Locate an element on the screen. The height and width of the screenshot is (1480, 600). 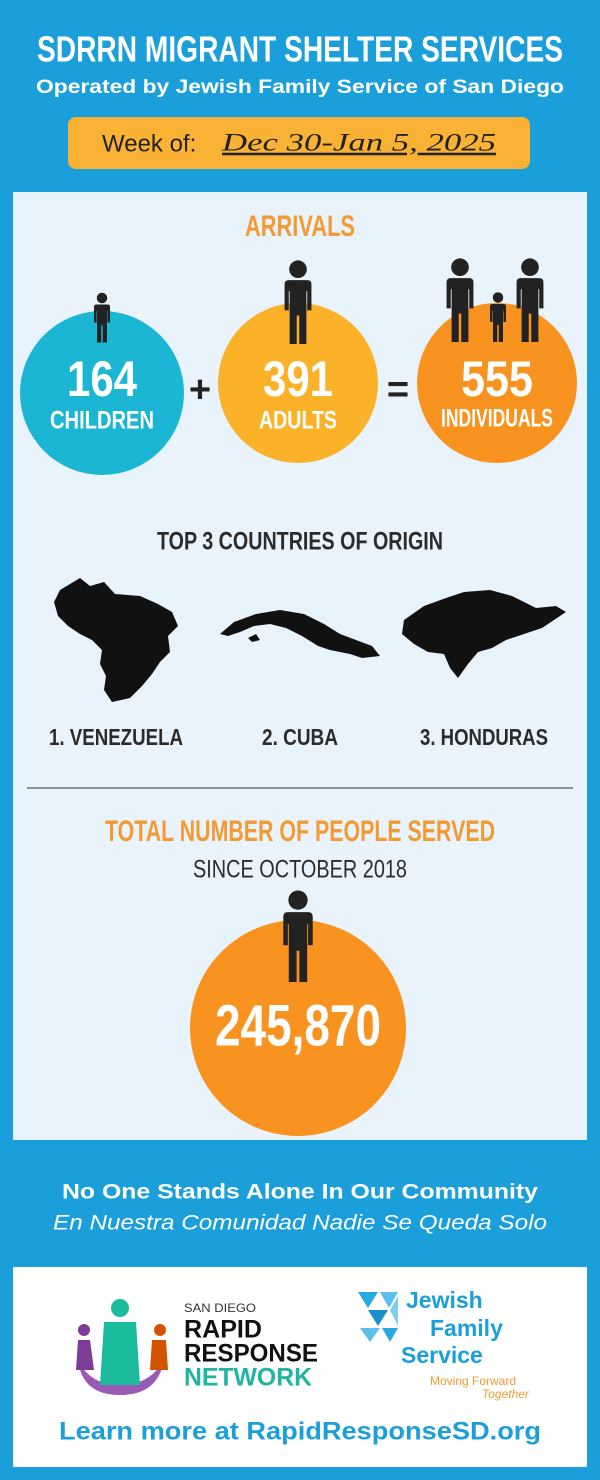
rrn-logo-mark is located at coordinates (122, 1347).